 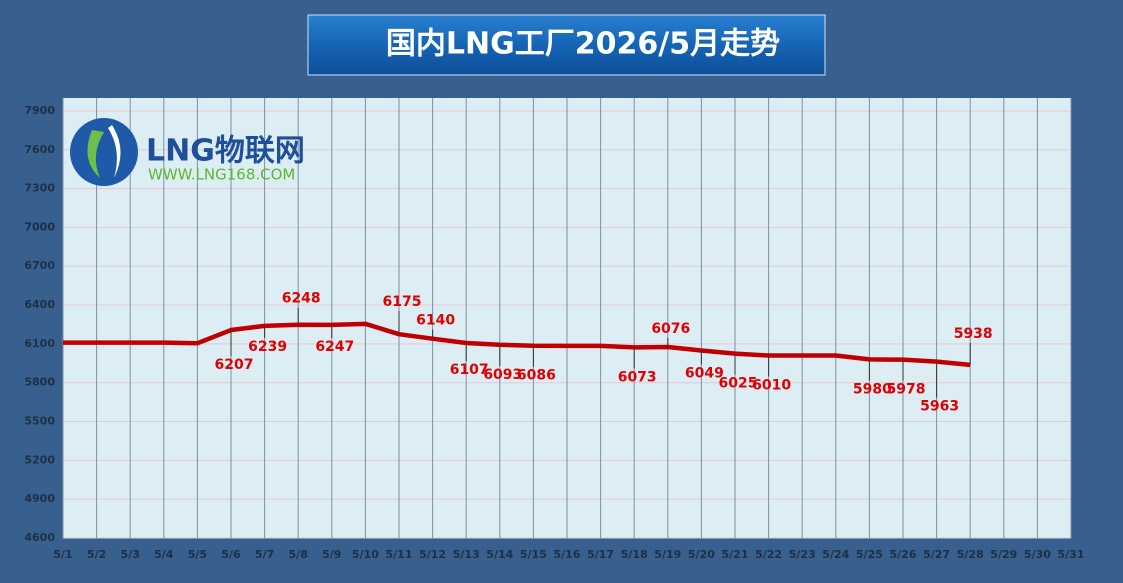 I want to click on y-tick-label: 4900, so click(x=39, y=498).